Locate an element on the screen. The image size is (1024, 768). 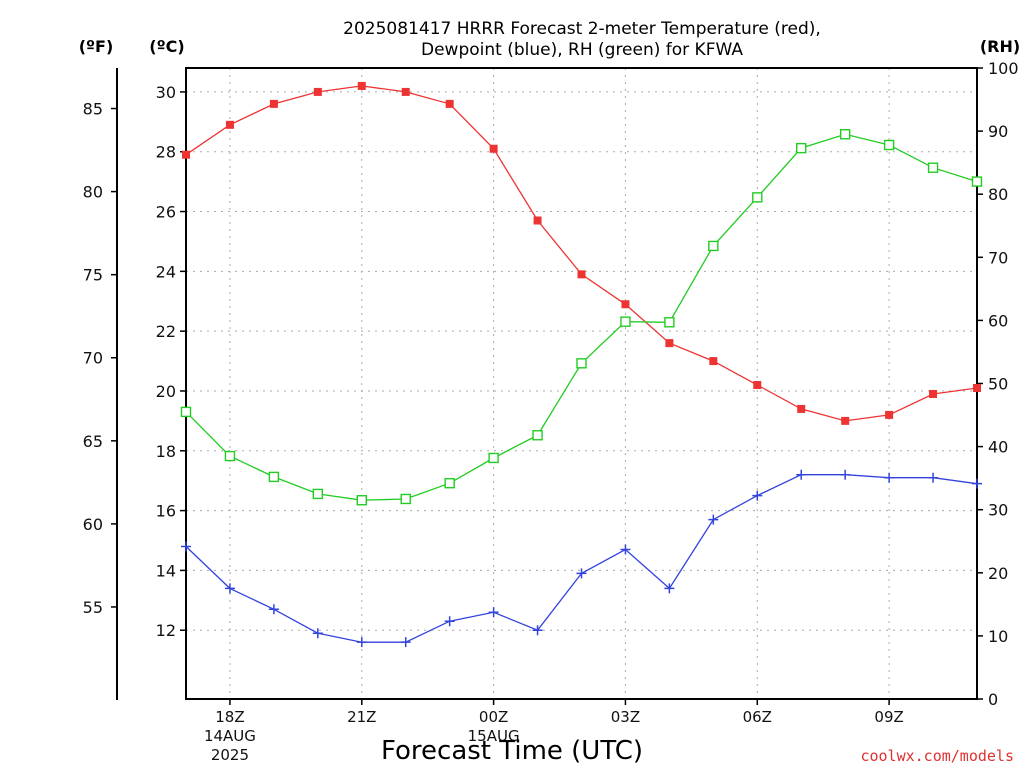
celsius-tick-label: 16 is located at coordinates (166, 511).